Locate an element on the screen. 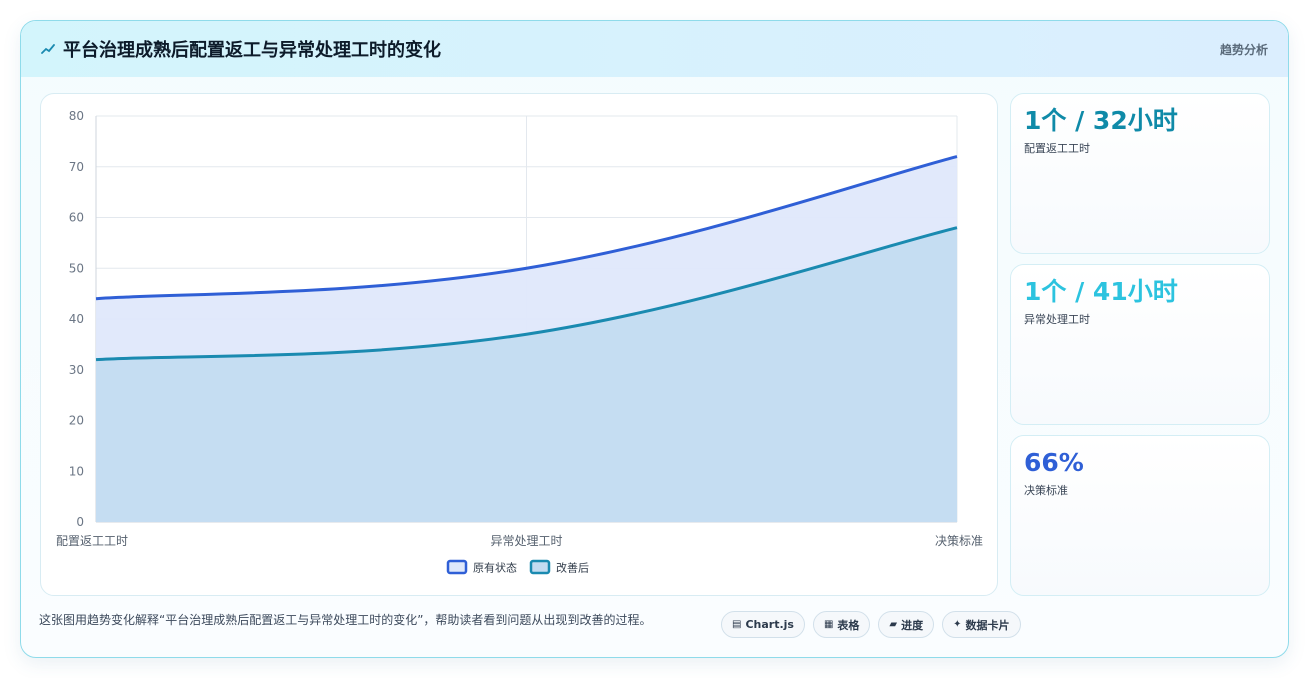 This screenshot has width=1309, height=678. y-tick-label: 70 is located at coordinates (76, 167).